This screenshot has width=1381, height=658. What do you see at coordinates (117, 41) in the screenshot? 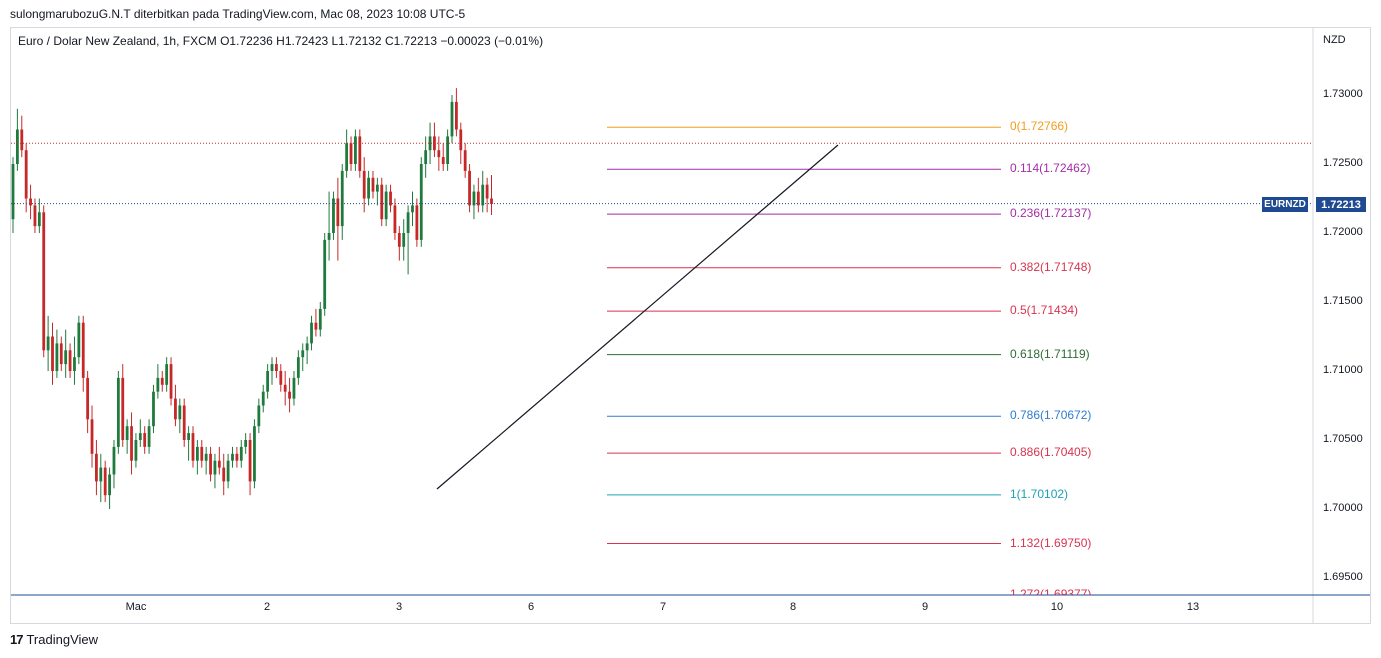
I see `instrument-name: Euro / Dolar New Zealand, 1h, FXCM` at bounding box center [117, 41].